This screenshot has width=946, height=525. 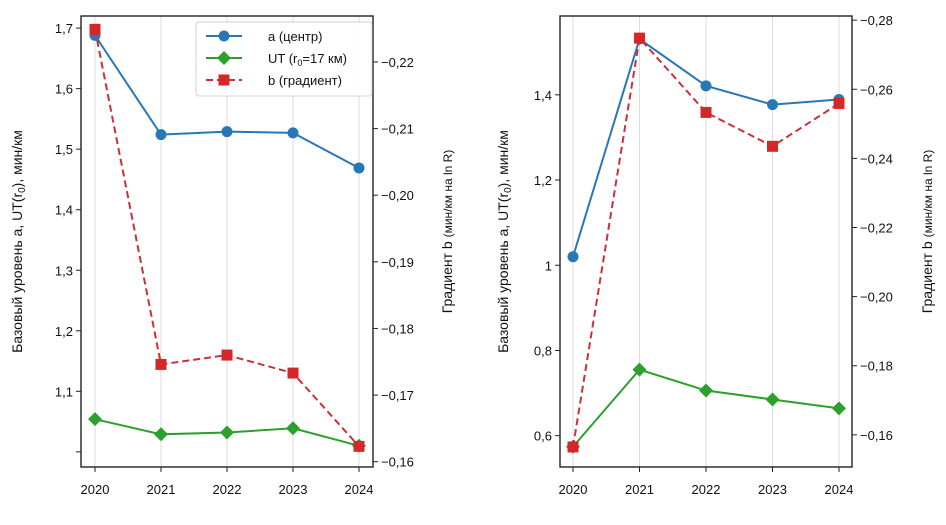 I want to click on y-left-tick-label: 1,5, so click(x=64, y=149).